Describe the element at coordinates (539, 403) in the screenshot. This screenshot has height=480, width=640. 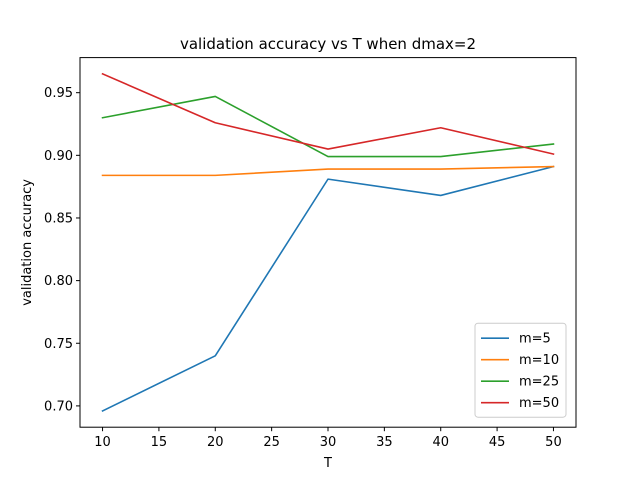
I see `legend-label: m=50` at that location.